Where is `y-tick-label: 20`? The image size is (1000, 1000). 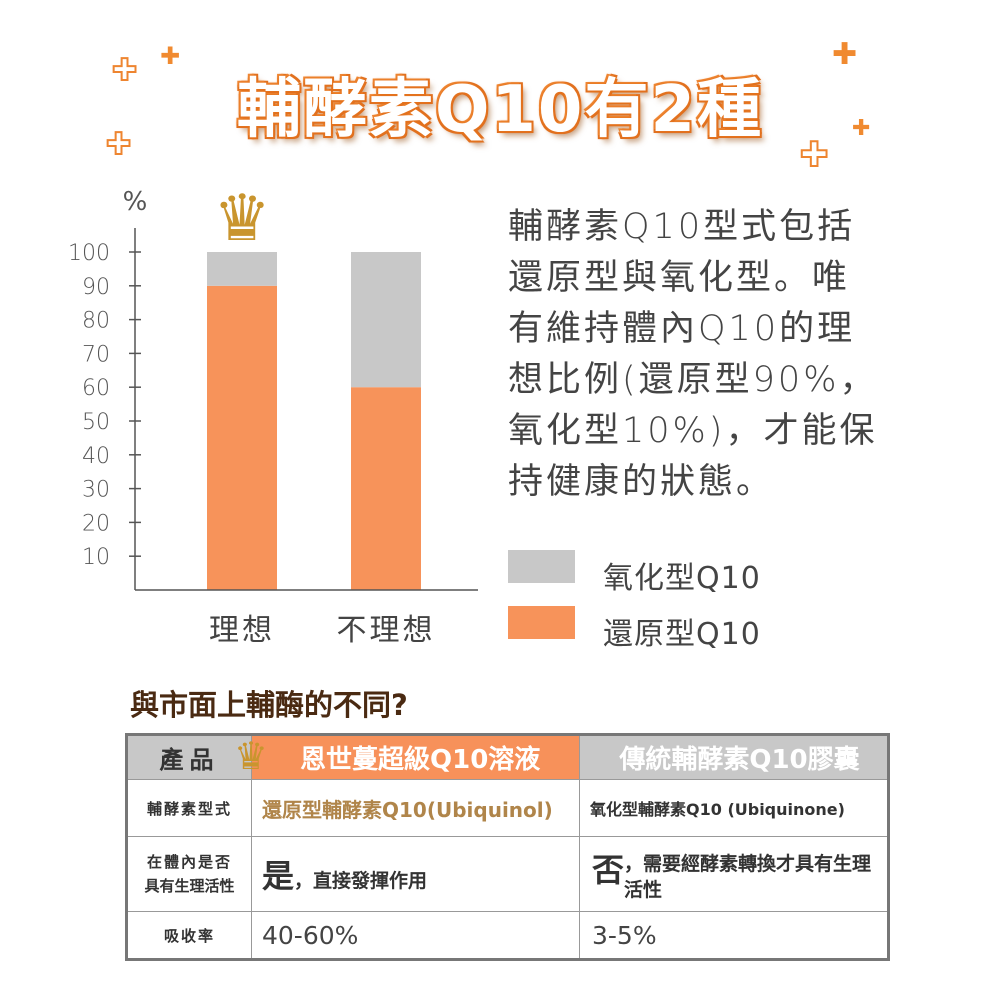 y-tick-label: 20 is located at coordinates (96, 523).